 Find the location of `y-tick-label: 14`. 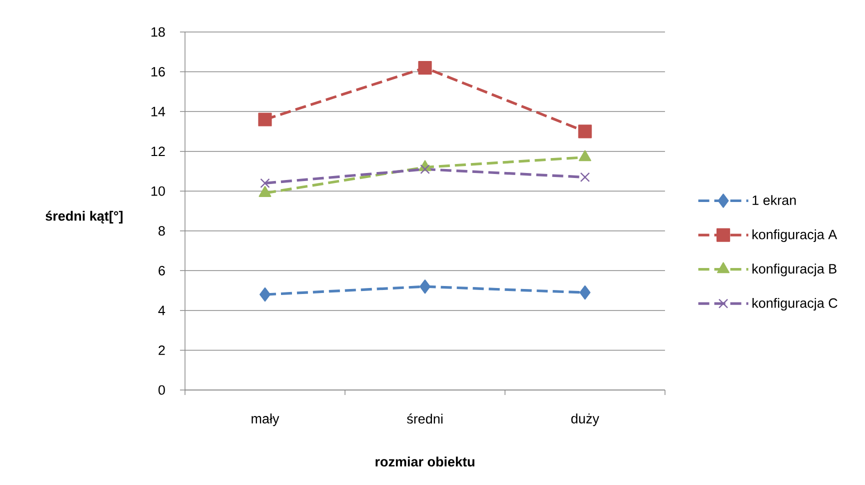

y-tick-label: 14 is located at coordinates (158, 111).